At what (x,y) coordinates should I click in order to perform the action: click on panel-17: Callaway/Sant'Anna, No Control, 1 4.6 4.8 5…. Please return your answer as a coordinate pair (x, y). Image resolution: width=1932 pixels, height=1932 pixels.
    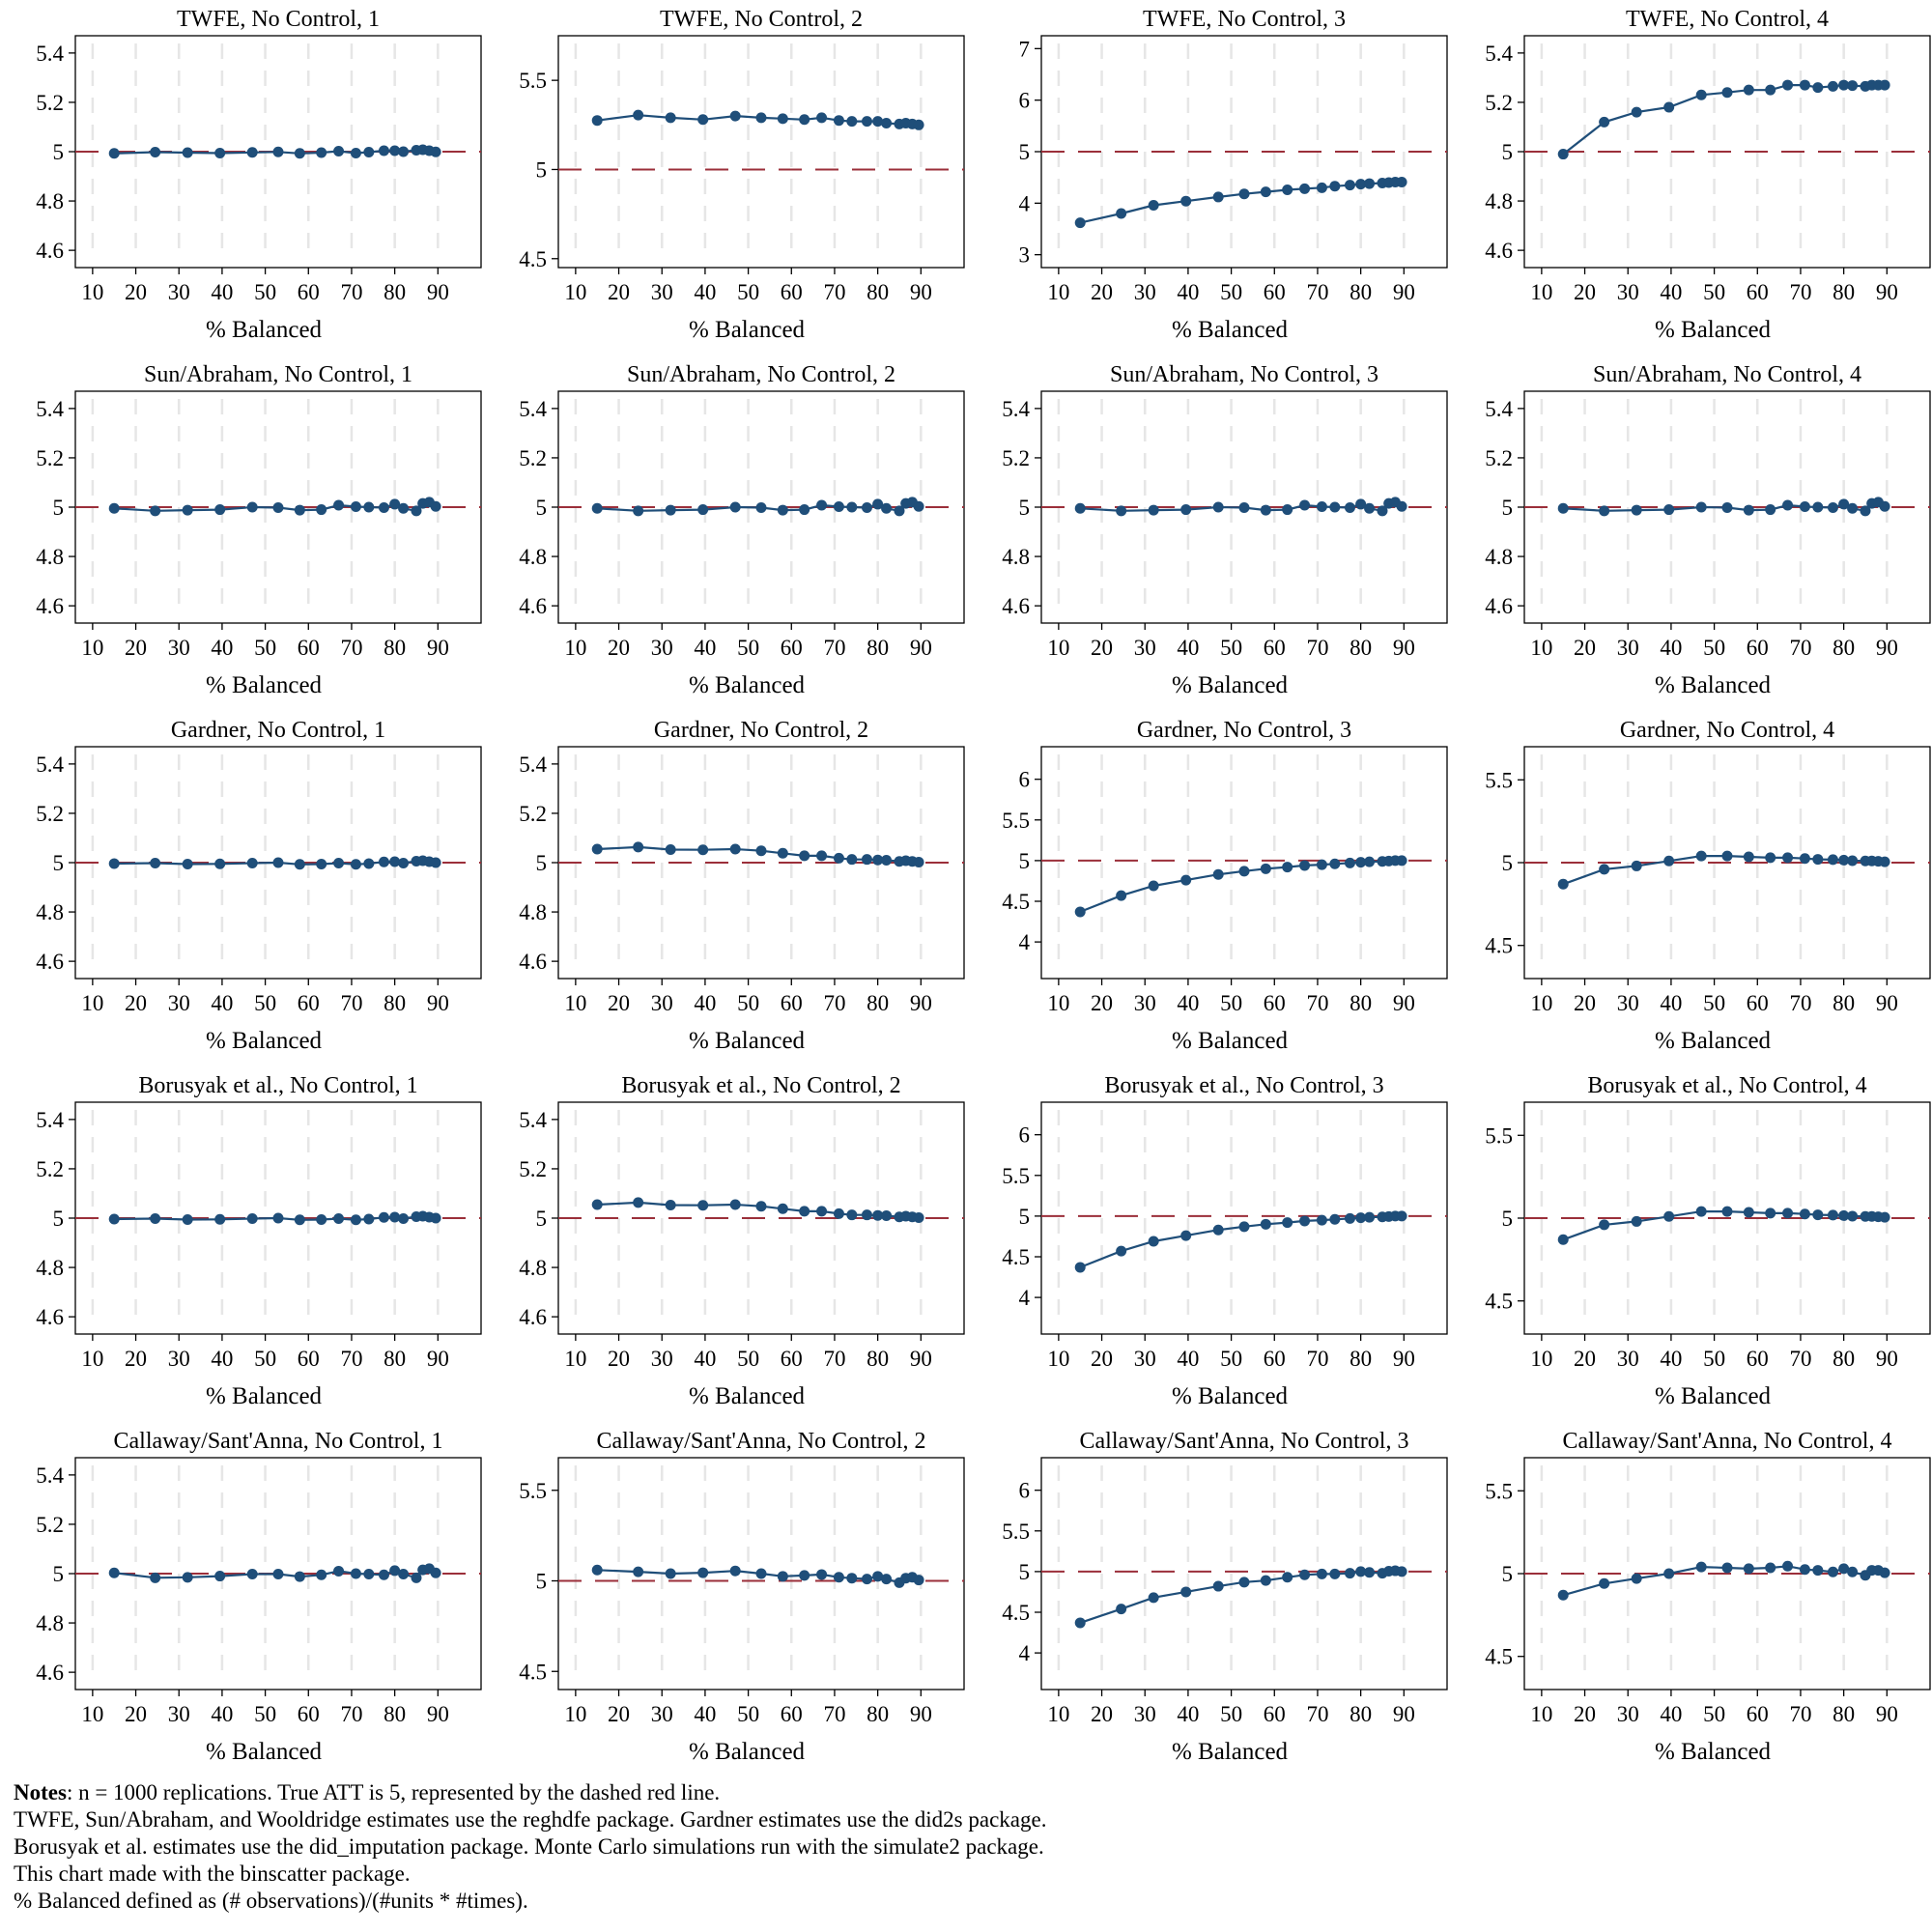
    Looking at the image, I should click on (259, 1597).